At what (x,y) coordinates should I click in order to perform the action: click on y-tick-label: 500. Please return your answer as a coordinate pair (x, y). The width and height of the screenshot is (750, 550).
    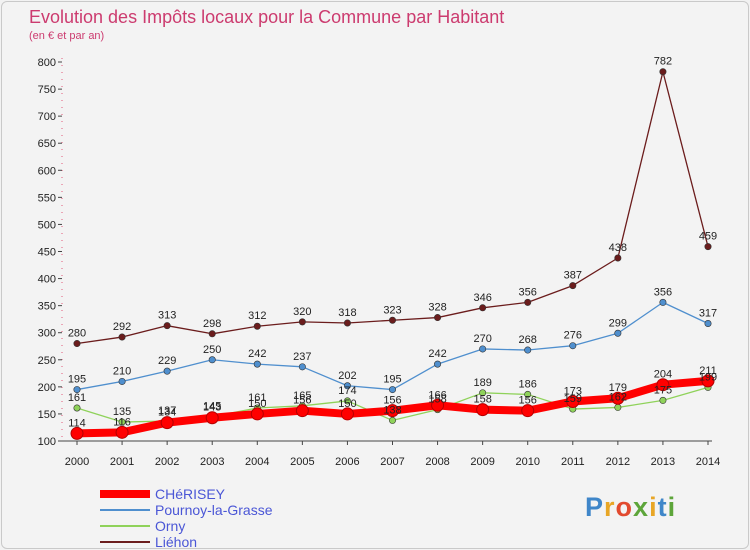
    Looking at the image, I should click on (47, 225).